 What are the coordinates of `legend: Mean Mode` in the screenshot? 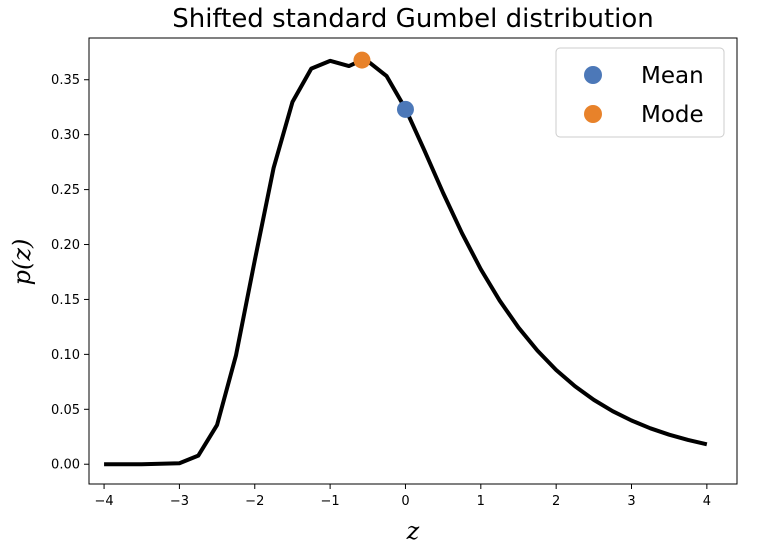 It's located at (640, 92).